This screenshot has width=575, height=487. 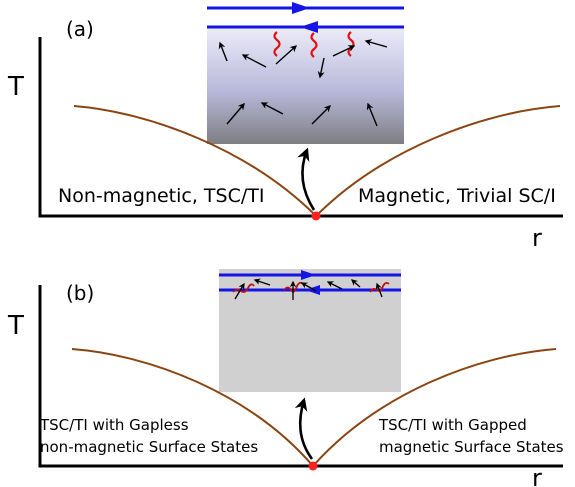 I want to click on panel-a-phase-boundary-left, so click(x=195, y=161).